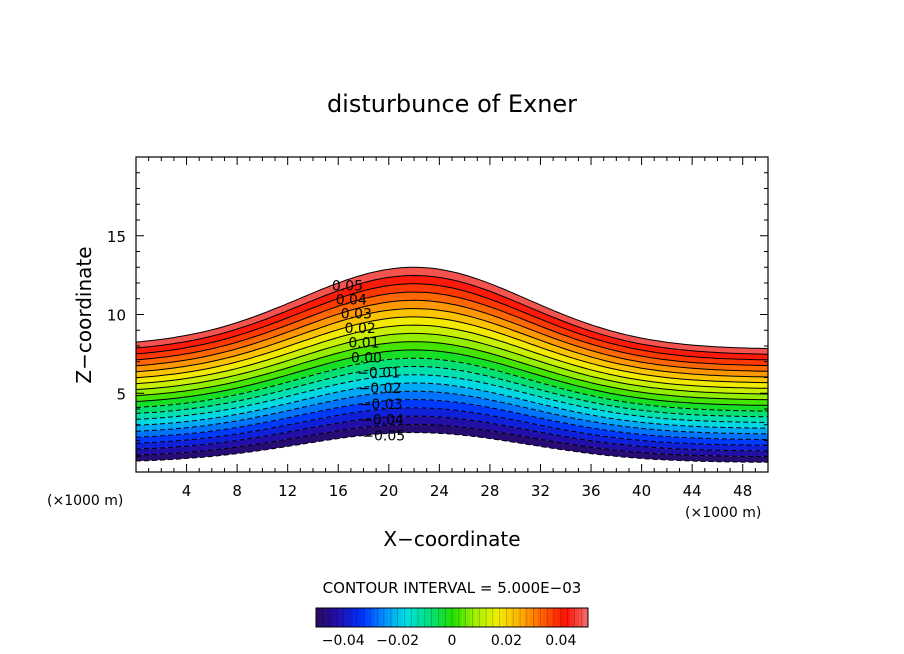  Describe the element at coordinates (343, 641) in the screenshot. I see `colorbar-tick-label: −0.04` at that location.